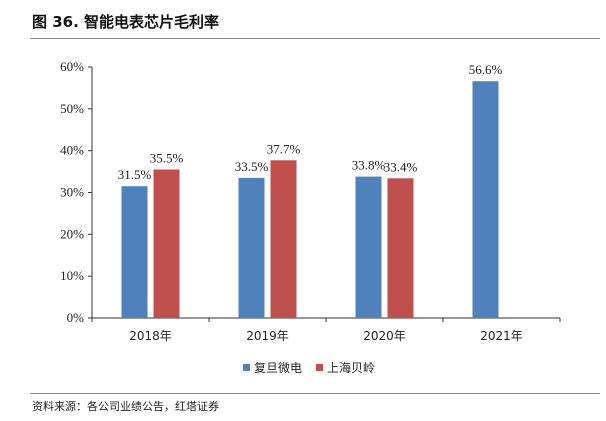 The image size is (606, 421). What do you see at coordinates (278, 368) in the screenshot?
I see `legend-label: 复旦微电` at bounding box center [278, 368].